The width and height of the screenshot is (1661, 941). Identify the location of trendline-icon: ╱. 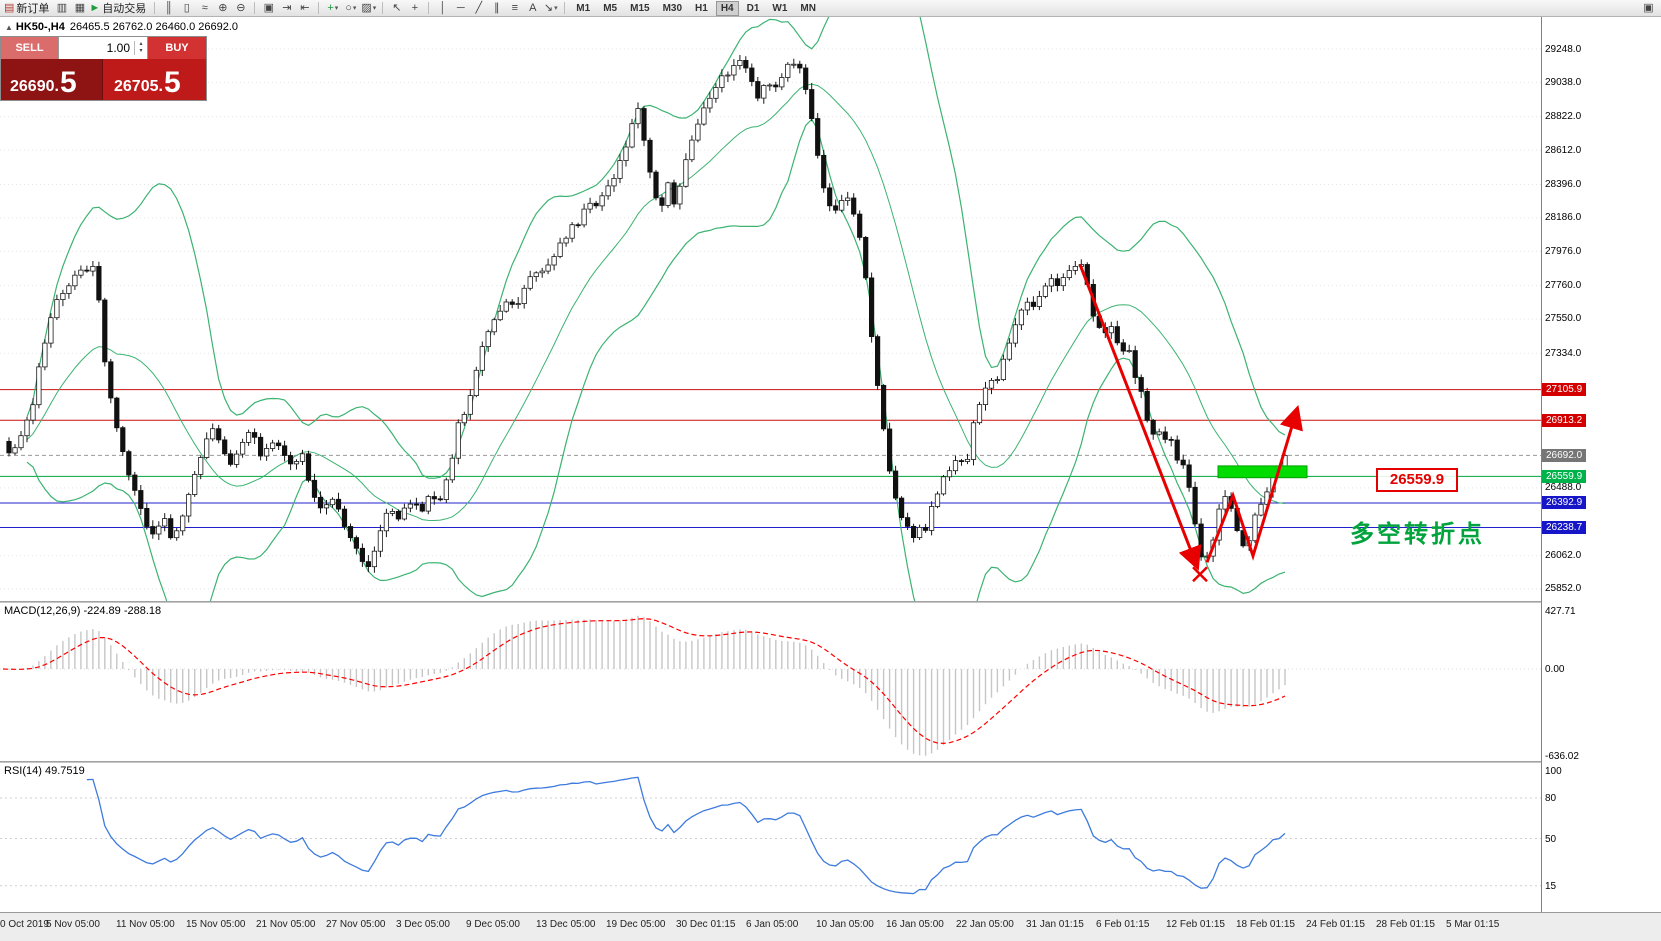
(479, 7).